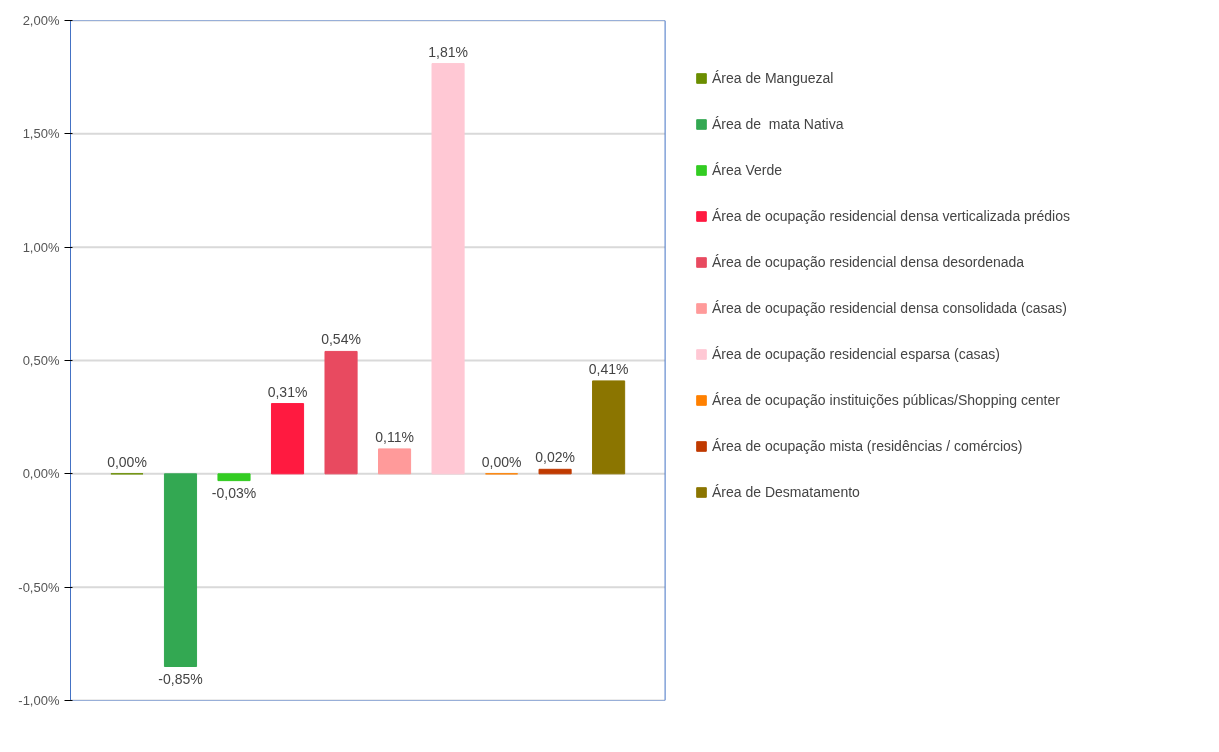 The image size is (1219, 752). Describe the element at coordinates (786, 492) in the screenshot. I see `legend-label: Área de Desmatamento` at that location.